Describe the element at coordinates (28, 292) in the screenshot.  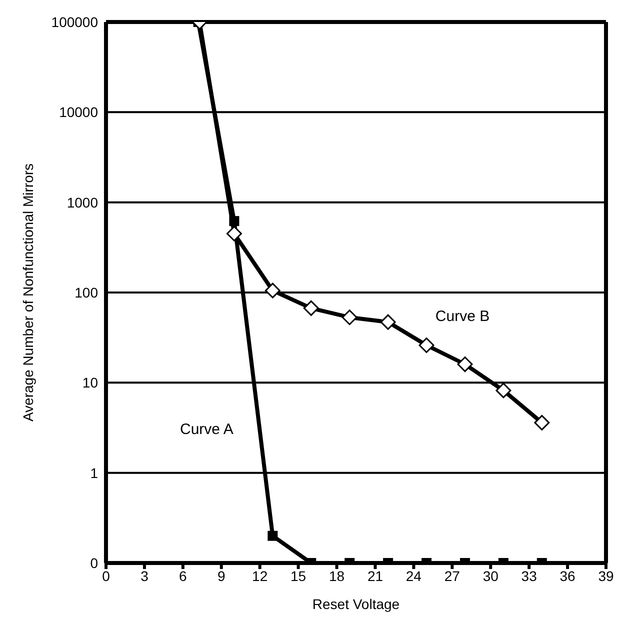
I see `y-axis-title: Average Number of Nonfunctional Mirrors` at that location.